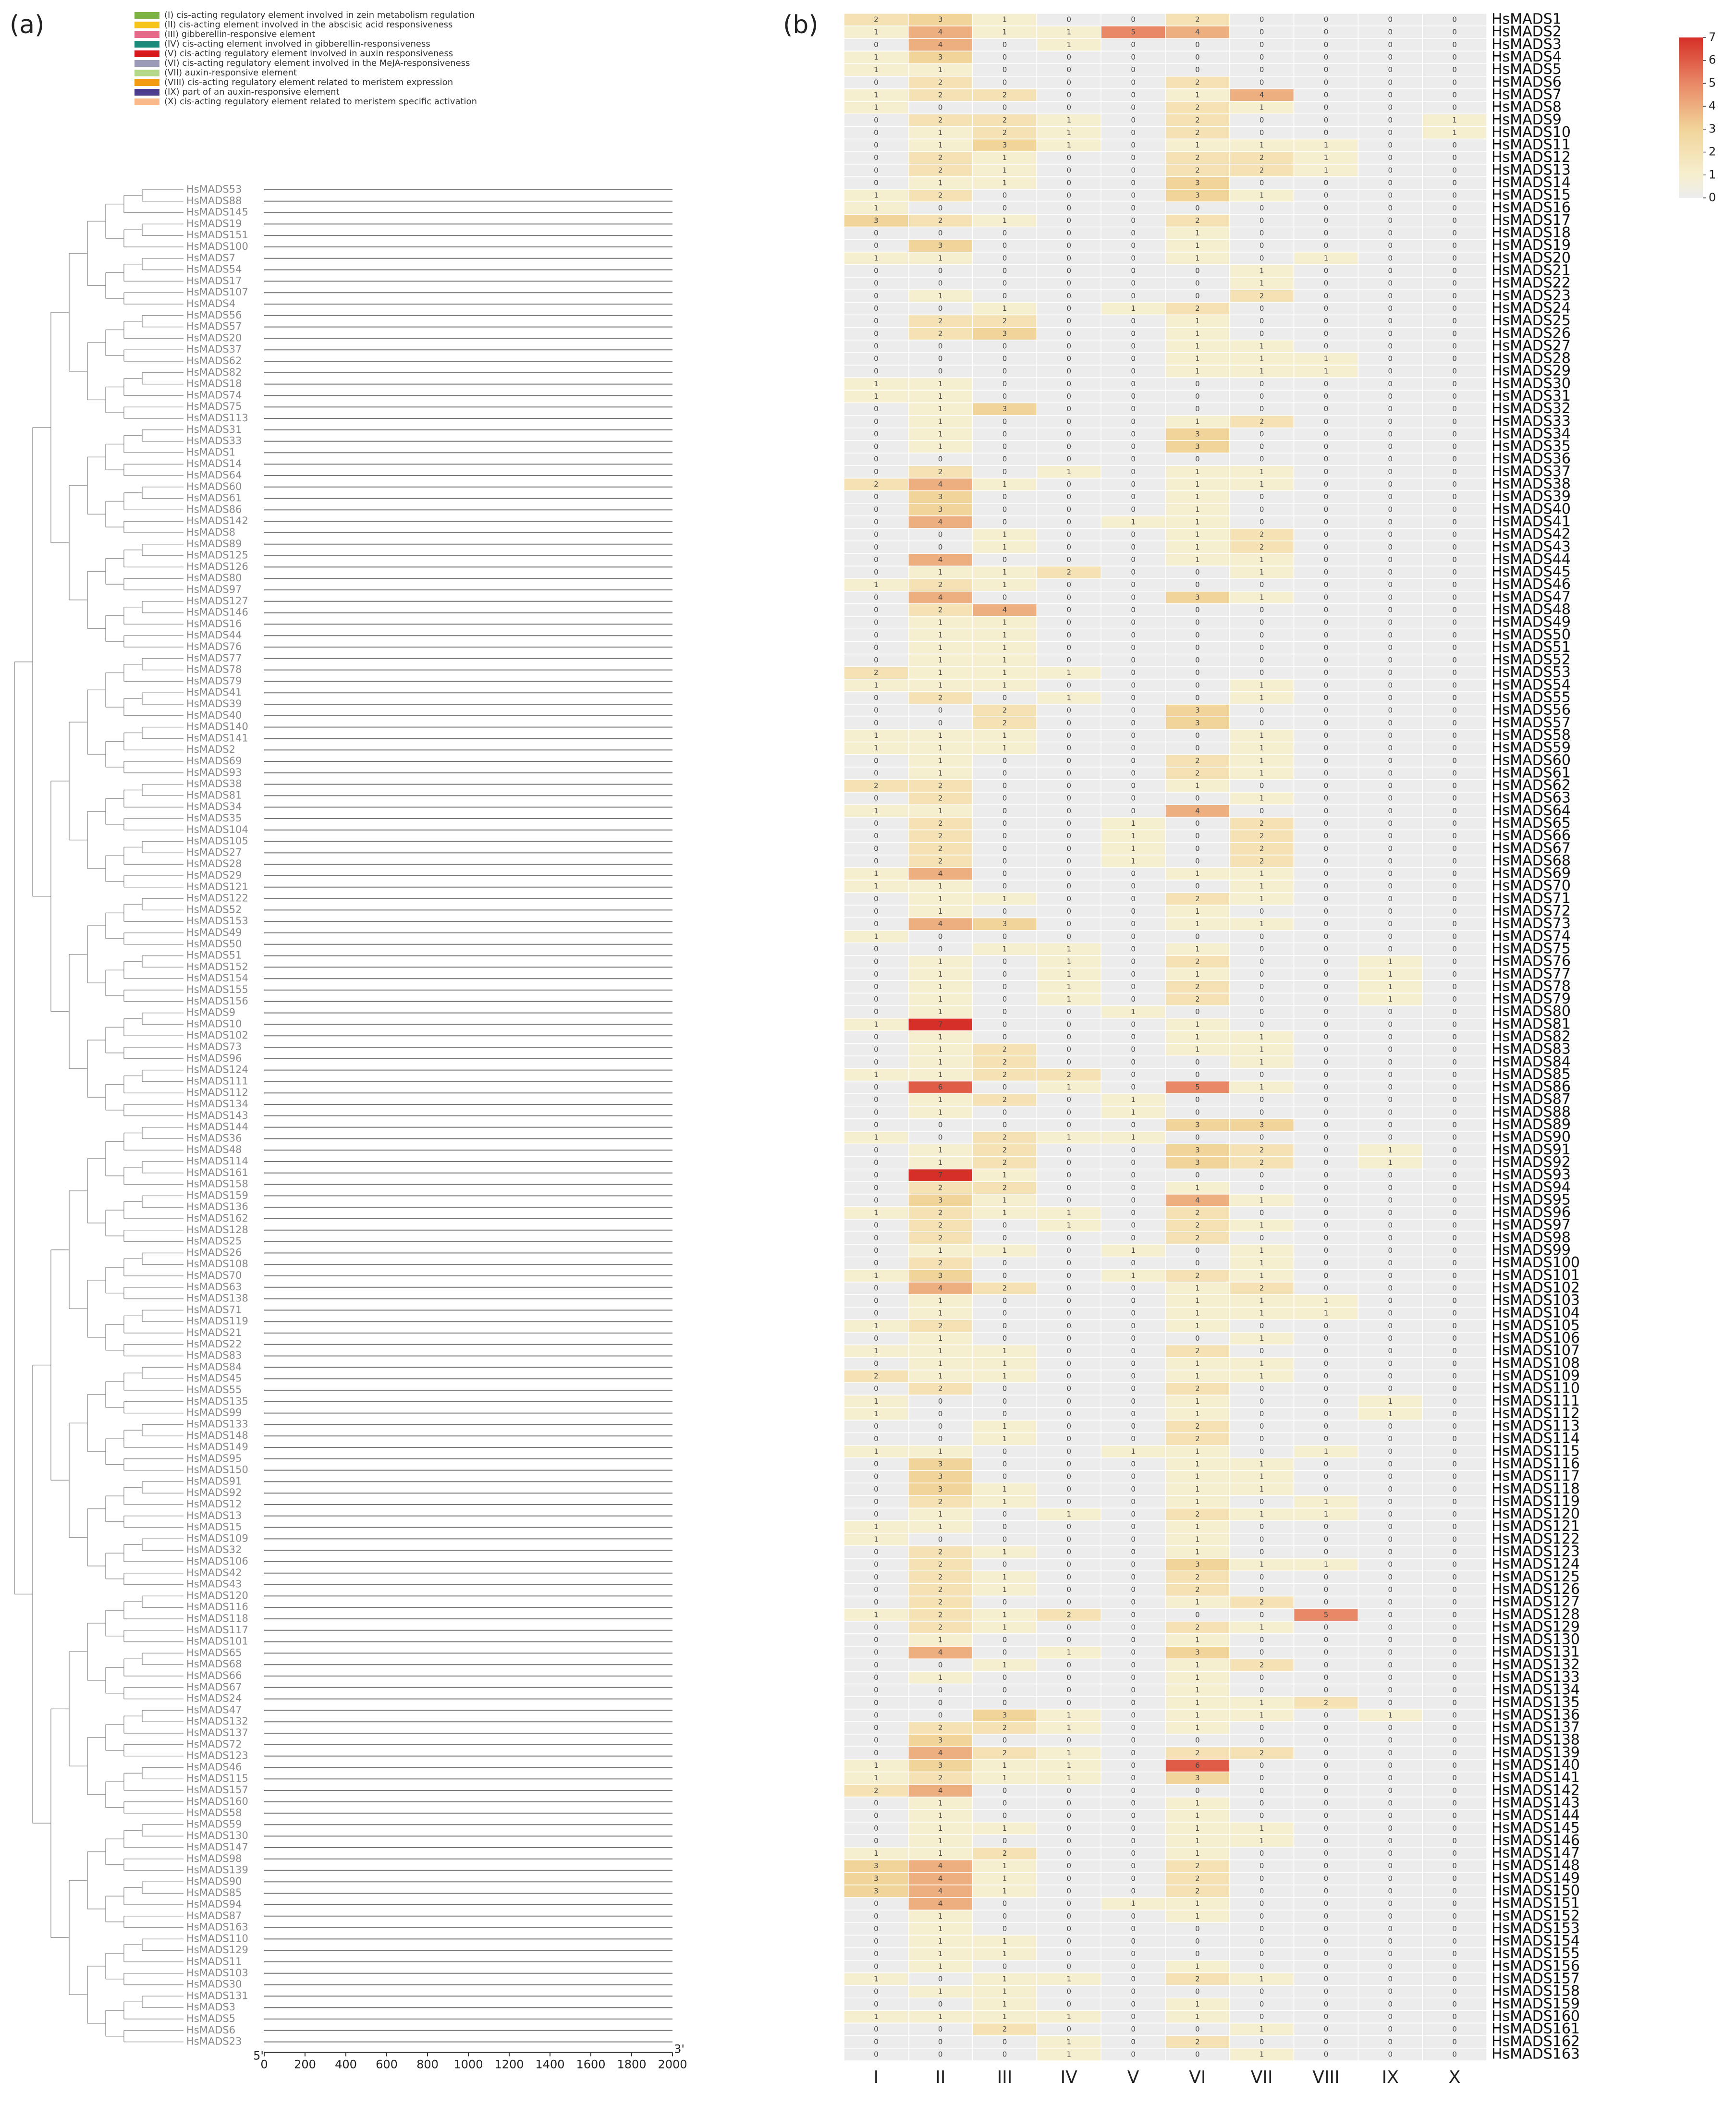  Describe the element at coordinates (214, 1378) in the screenshot. I see `gene-label: HsMADS45` at that location.